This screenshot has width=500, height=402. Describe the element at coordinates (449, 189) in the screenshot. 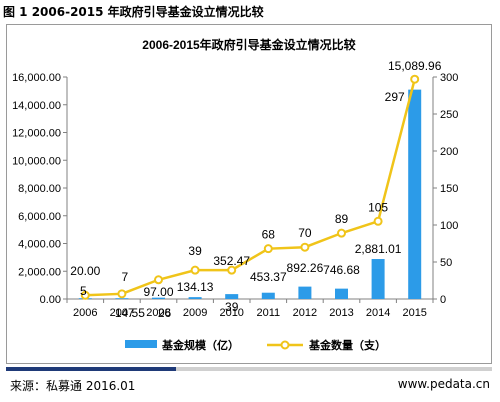

I see `y-right-tick-label: 150` at that location.